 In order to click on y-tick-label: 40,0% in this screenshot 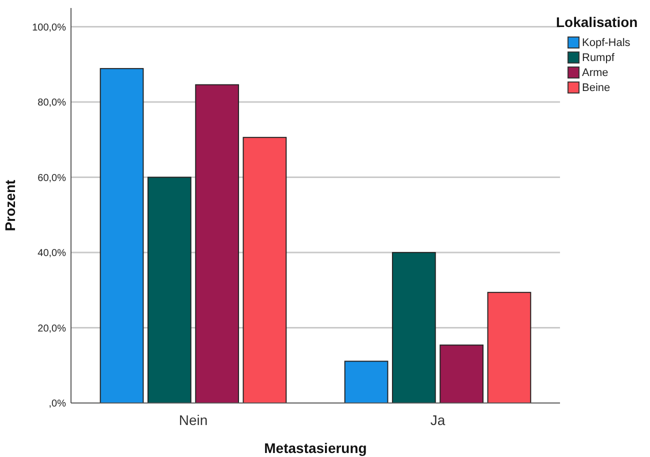, I will do `click(52, 254)`.